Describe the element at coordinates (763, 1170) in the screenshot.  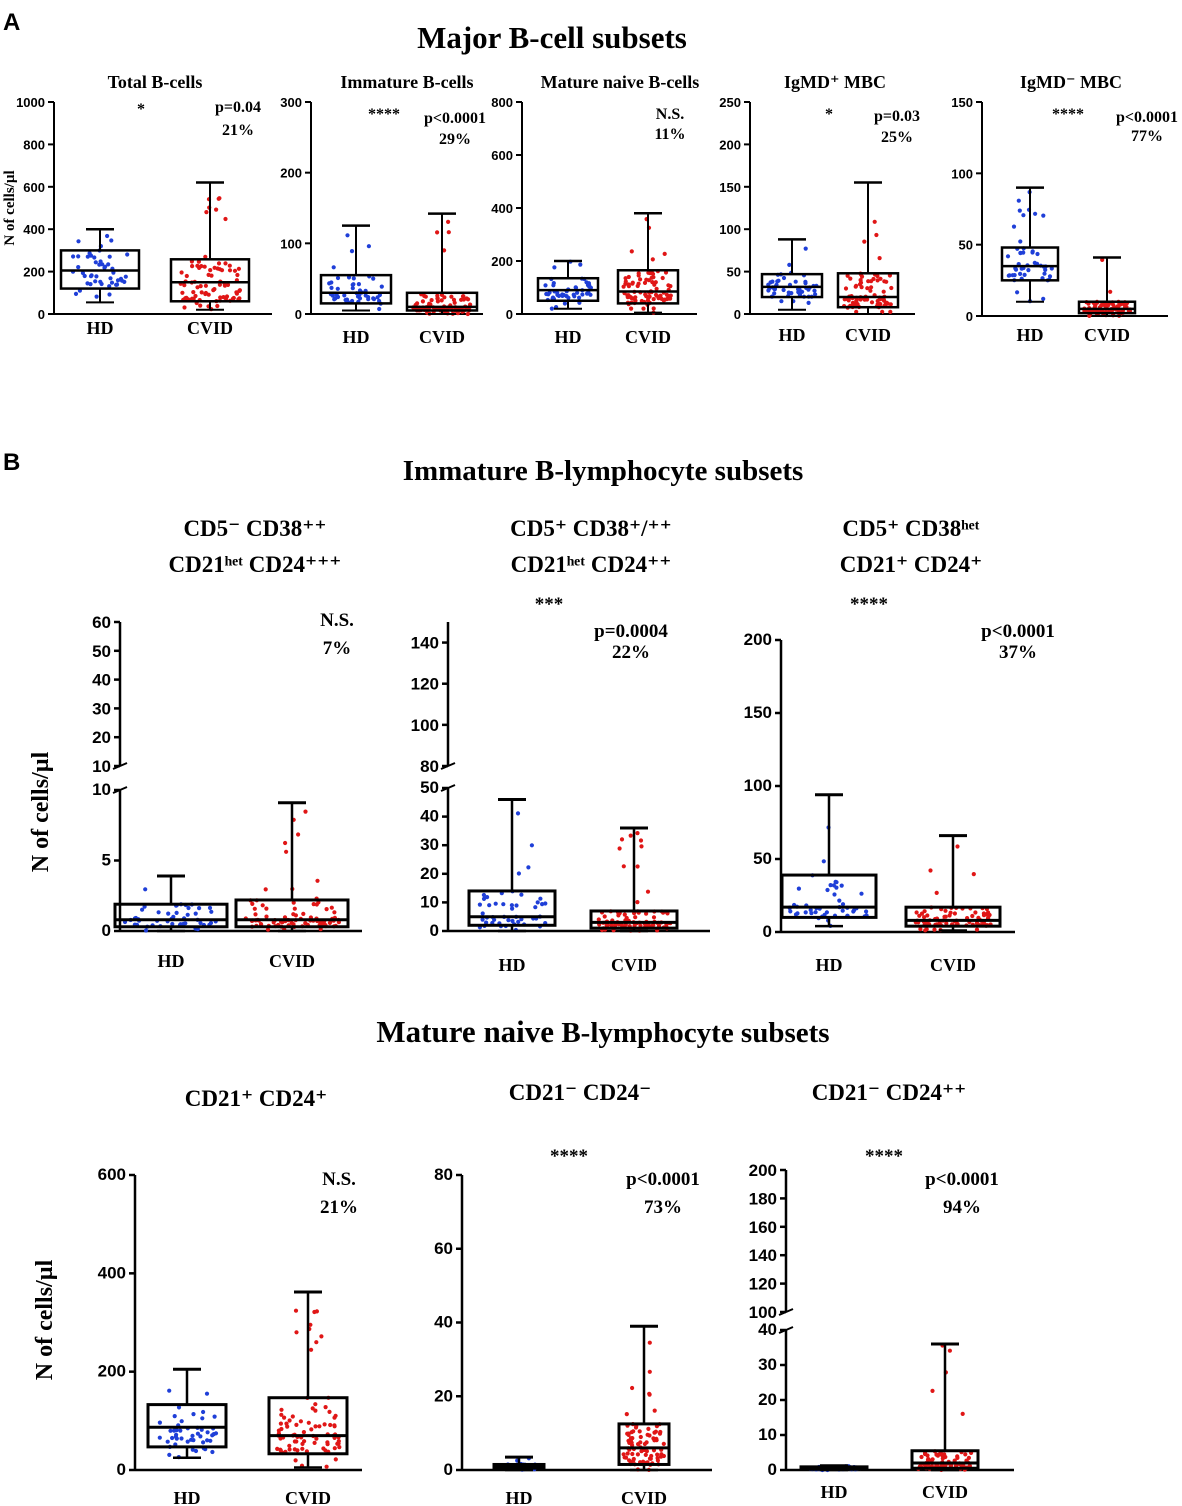
I see `y-tick-label-upper-b6: 200` at that location.